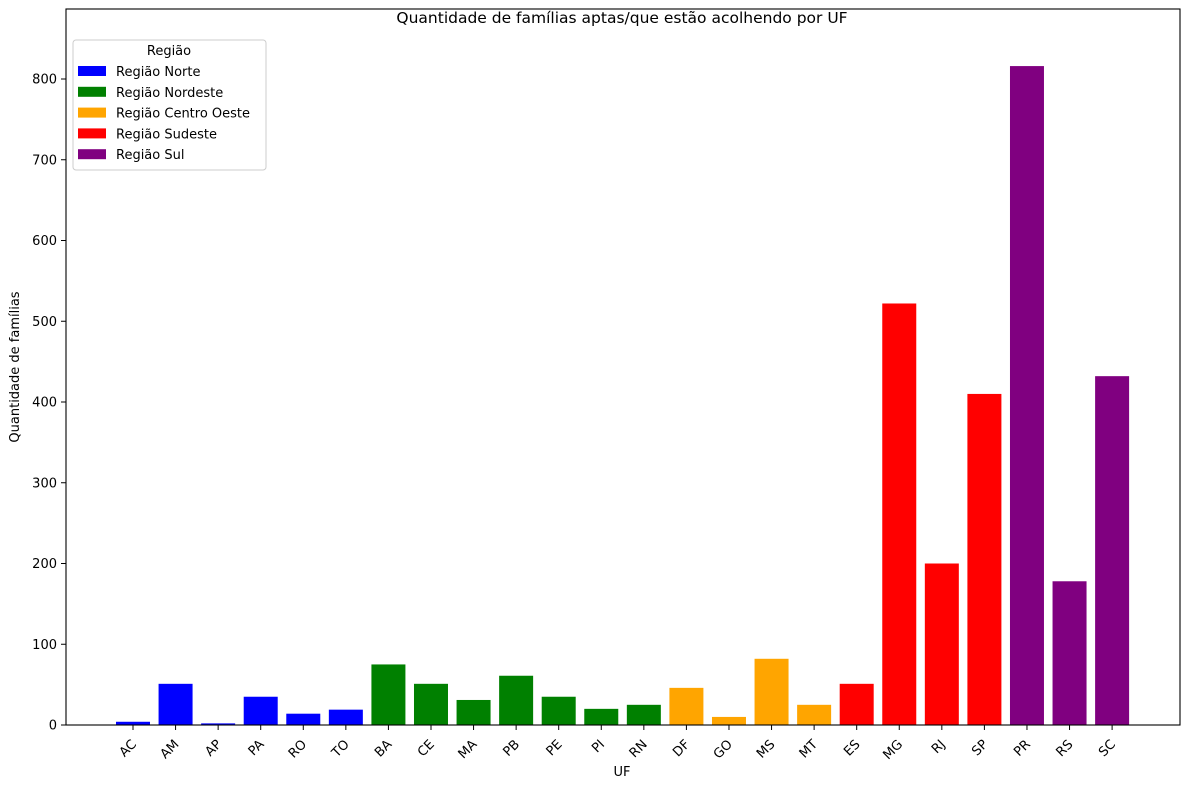 This screenshot has height=790, width=1189. I want to click on bar-rn, so click(643, 714).